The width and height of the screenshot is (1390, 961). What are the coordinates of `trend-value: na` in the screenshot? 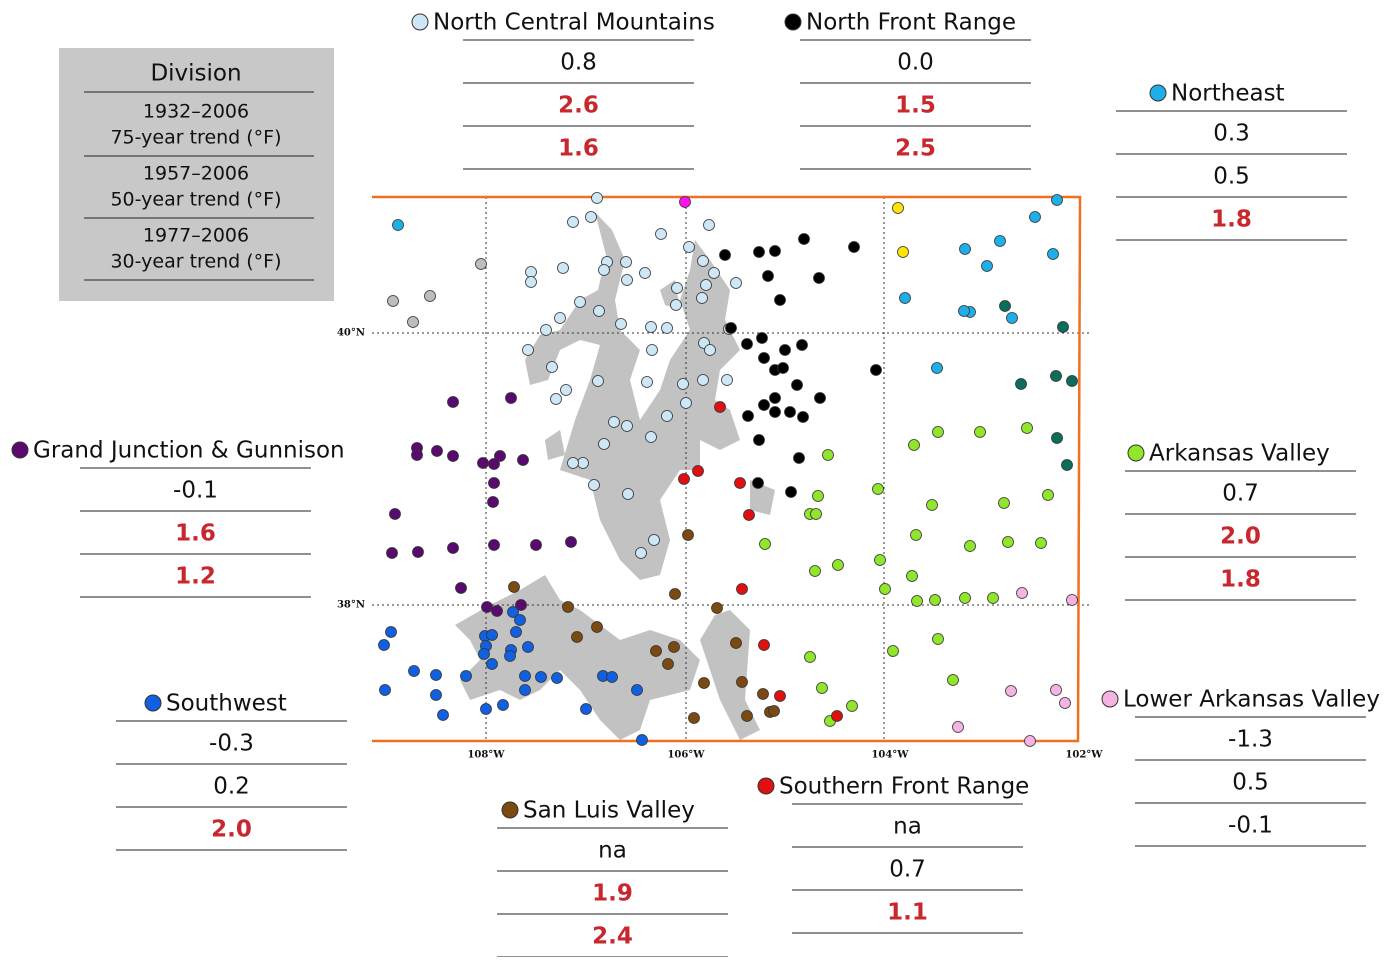 It's located at (612, 851).